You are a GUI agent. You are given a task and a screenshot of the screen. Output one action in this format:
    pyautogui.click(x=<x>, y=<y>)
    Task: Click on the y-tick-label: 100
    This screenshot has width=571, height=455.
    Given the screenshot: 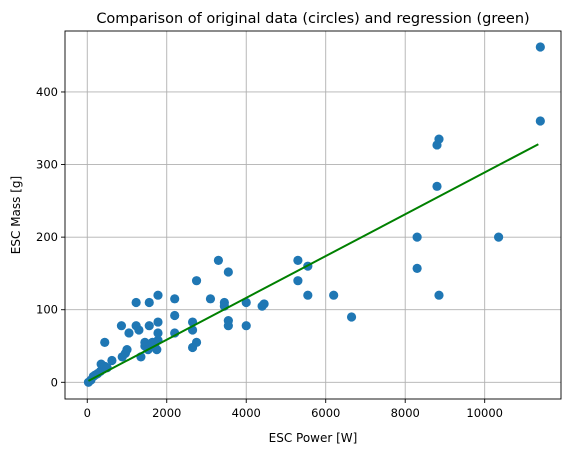 What is the action you would take?
    pyautogui.click(x=47, y=310)
    